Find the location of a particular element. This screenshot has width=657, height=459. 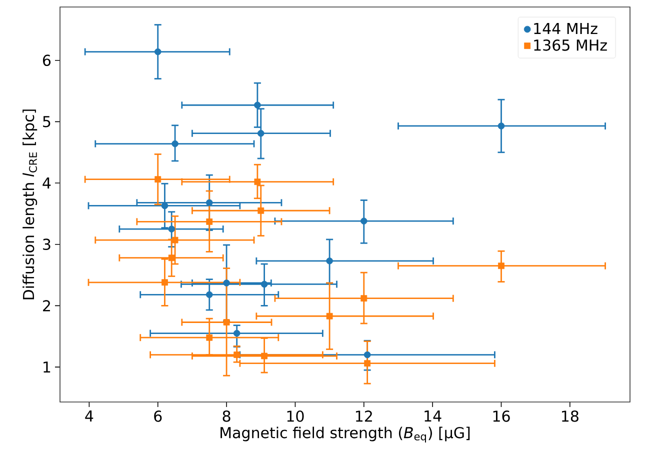

legend-label: 1365 MHz is located at coordinates (570, 45).